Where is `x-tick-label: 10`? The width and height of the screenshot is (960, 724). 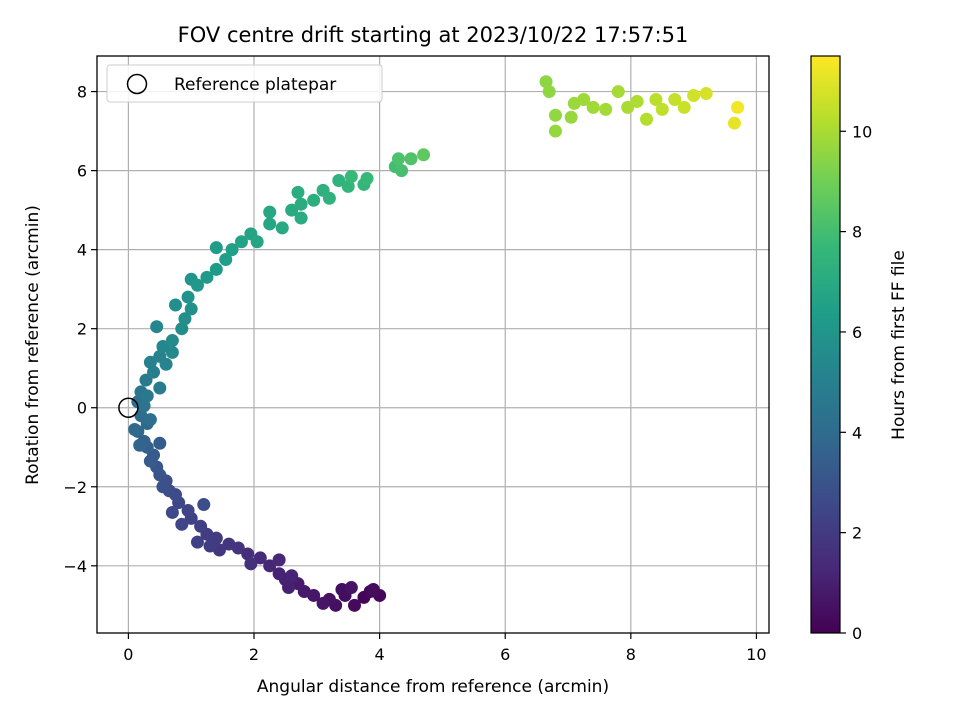 x-tick-label: 10 is located at coordinates (756, 654).